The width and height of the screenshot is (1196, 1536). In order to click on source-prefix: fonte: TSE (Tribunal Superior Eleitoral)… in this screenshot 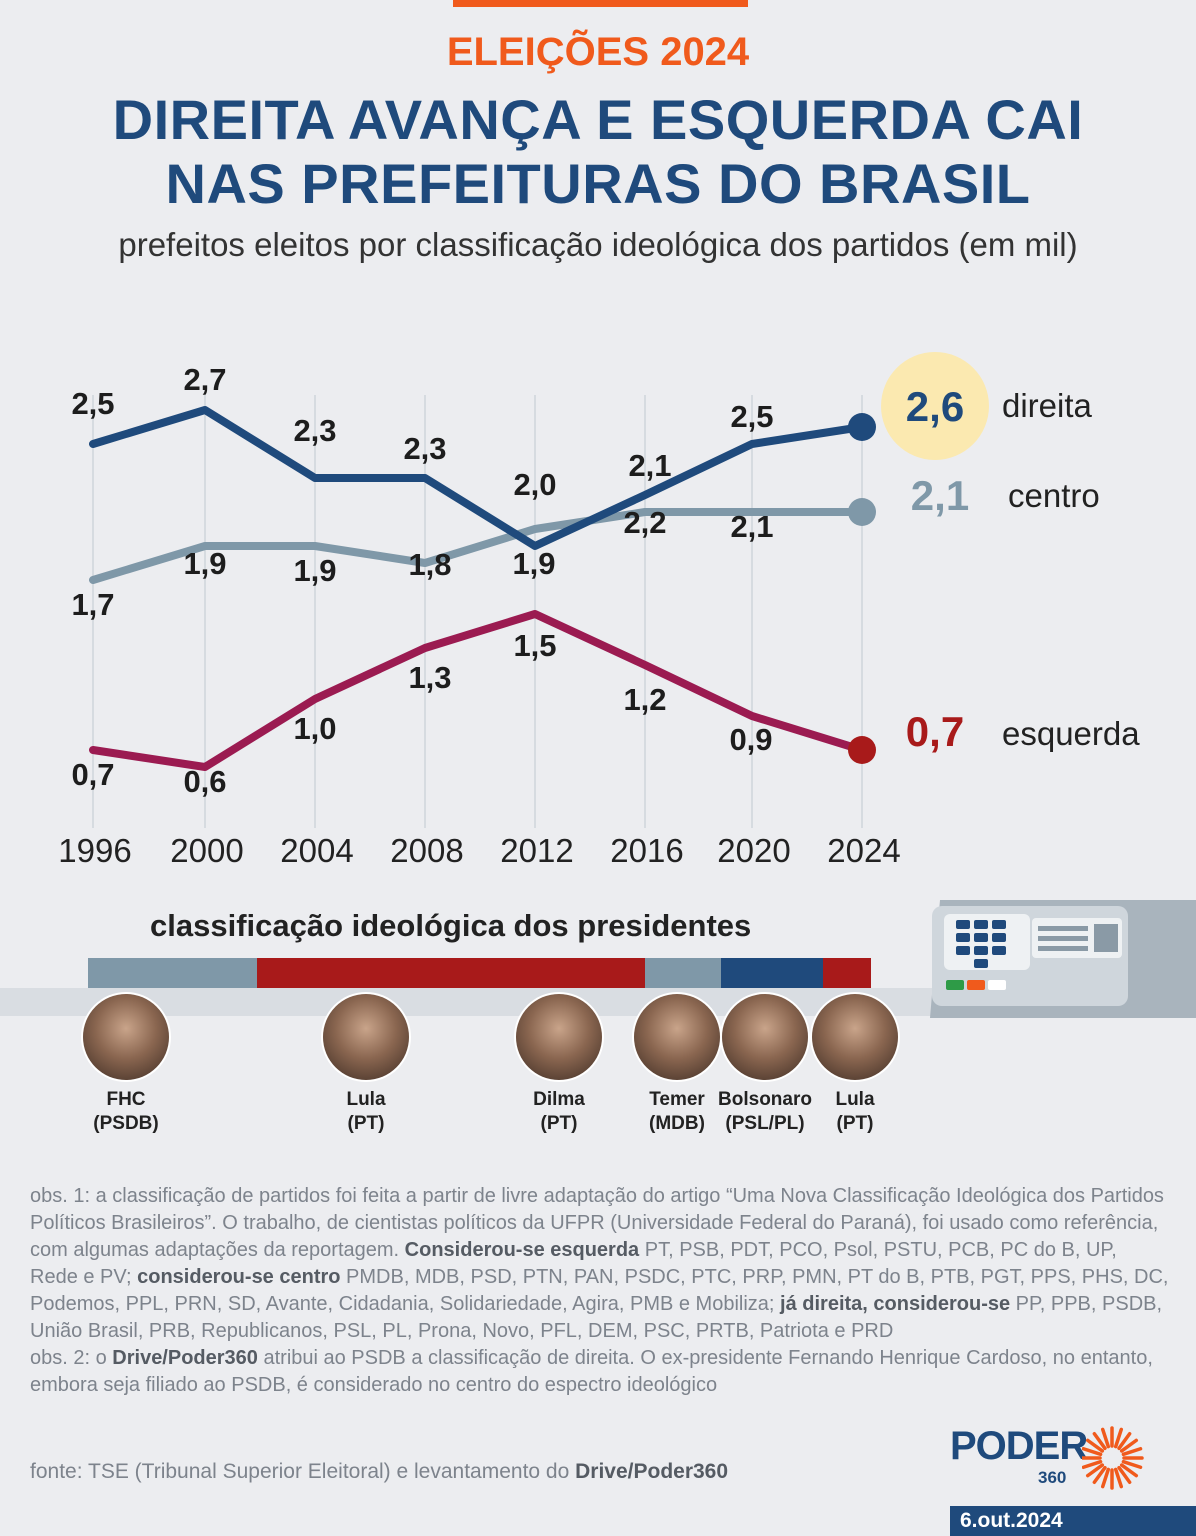, I will do `click(303, 1471)`.